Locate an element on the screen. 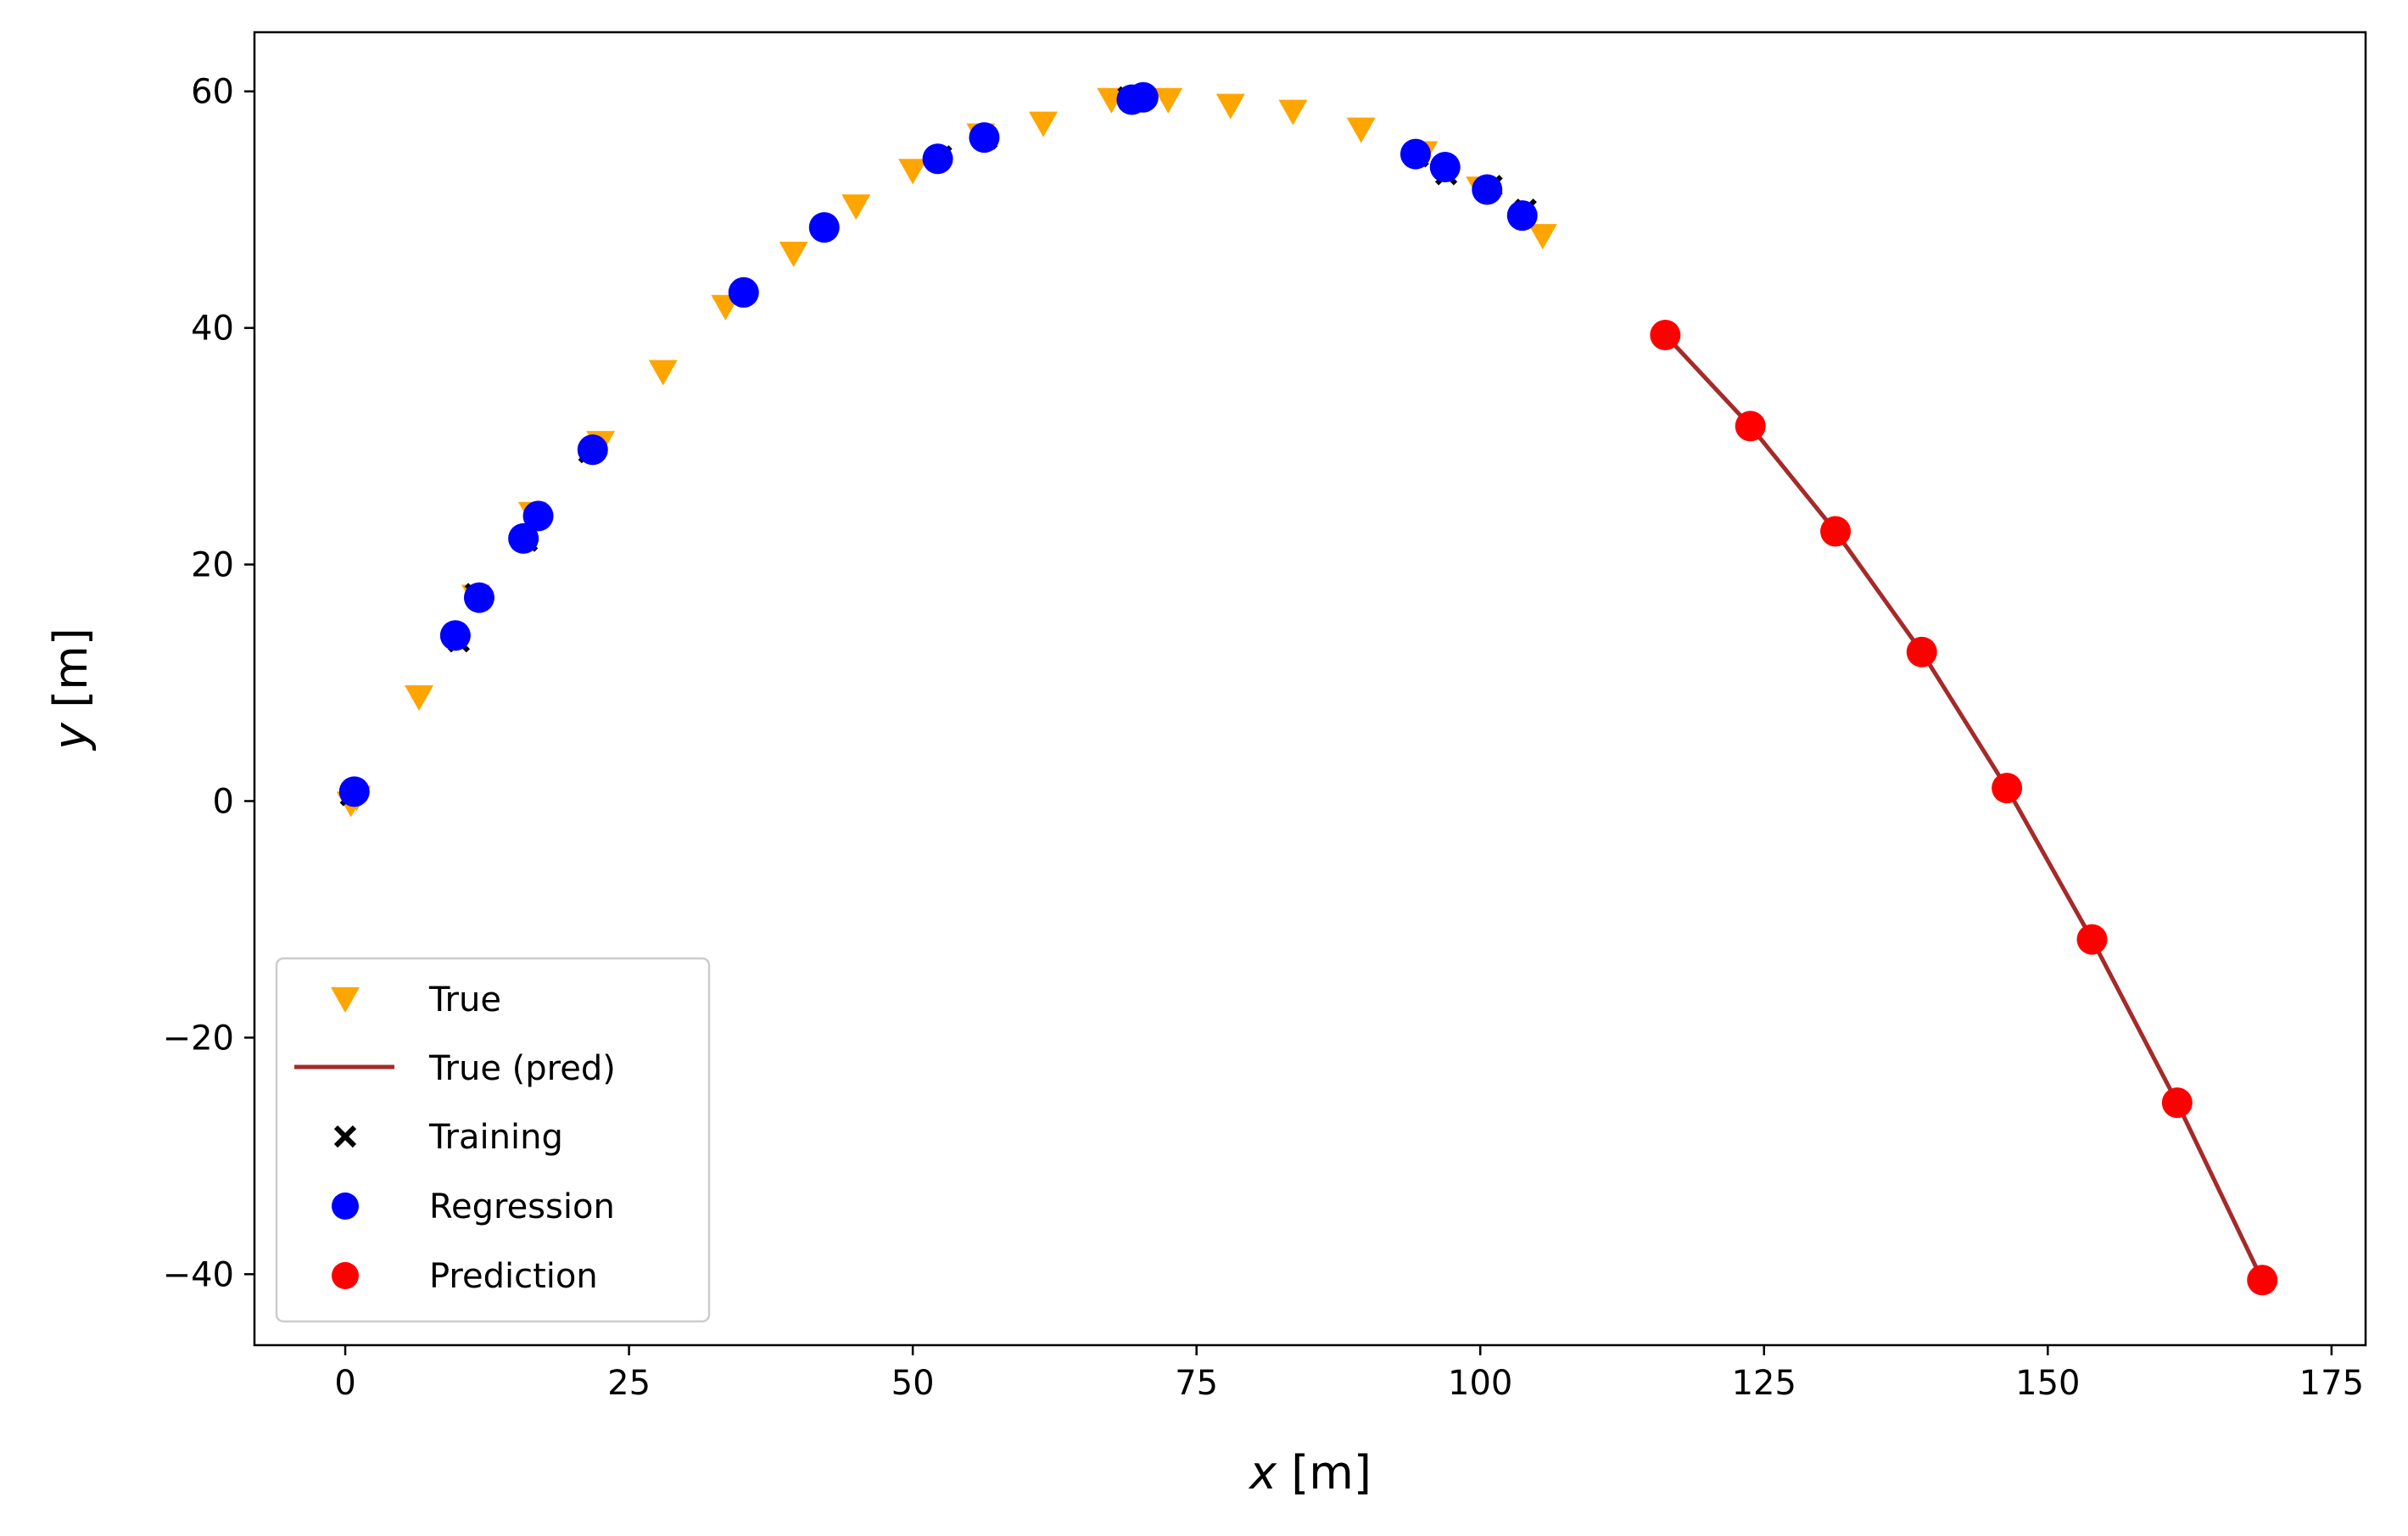 The width and height of the screenshot is (2408, 1536). legend-marker-regression is located at coordinates (345, 1206).